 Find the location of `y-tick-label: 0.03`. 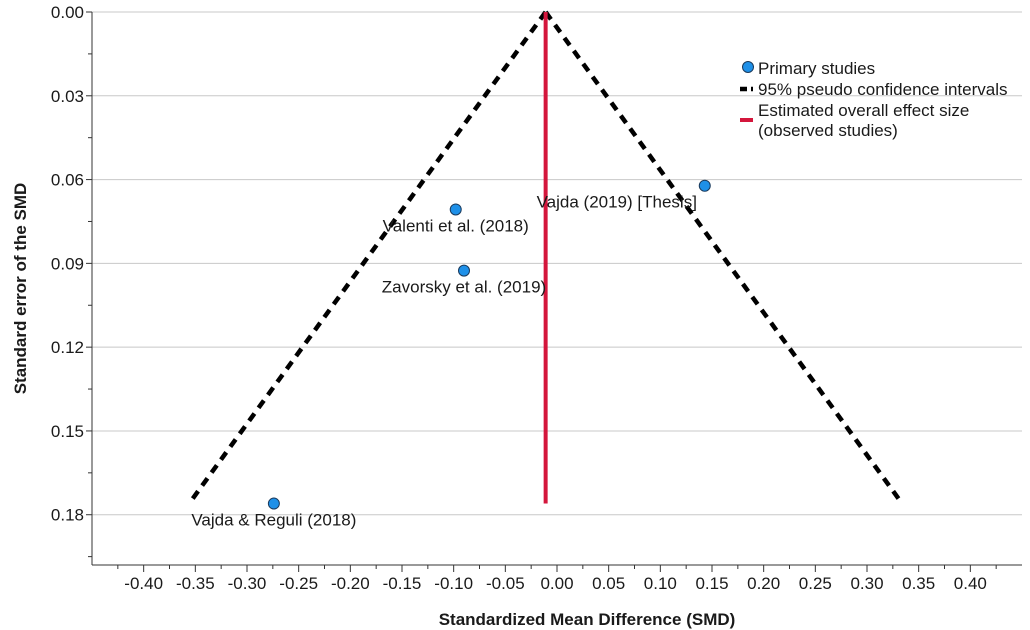

y-tick-label: 0.03 is located at coordinates (67, 96).